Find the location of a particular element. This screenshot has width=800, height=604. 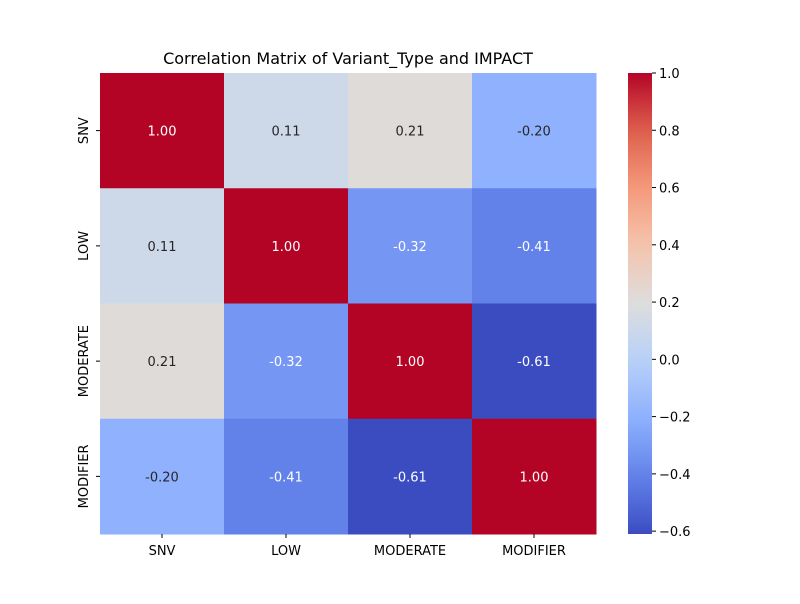

colorbar-tick-label: −0.4 is located at coordinates (675, 475).